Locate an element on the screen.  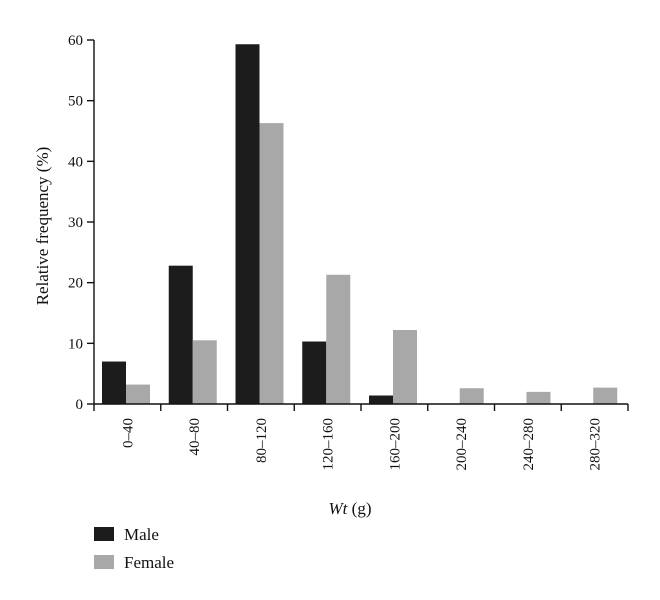
y-tick-label: 60 is located at coordinates (75, 41).